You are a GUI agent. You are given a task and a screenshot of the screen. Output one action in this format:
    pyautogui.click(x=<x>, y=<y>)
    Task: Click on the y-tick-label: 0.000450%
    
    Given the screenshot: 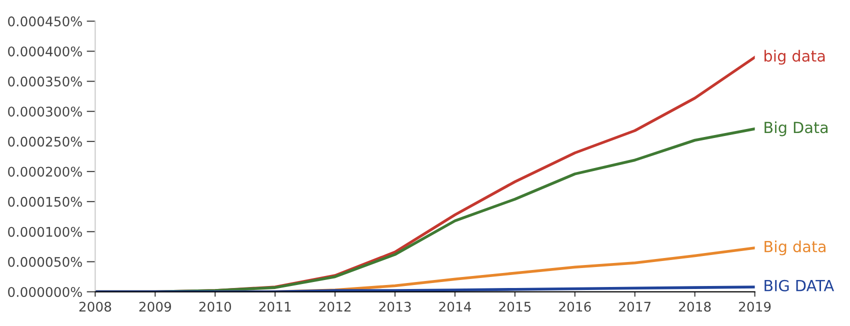 What is the action you would take?
    pyautogui.click(x=45, y=21)
    